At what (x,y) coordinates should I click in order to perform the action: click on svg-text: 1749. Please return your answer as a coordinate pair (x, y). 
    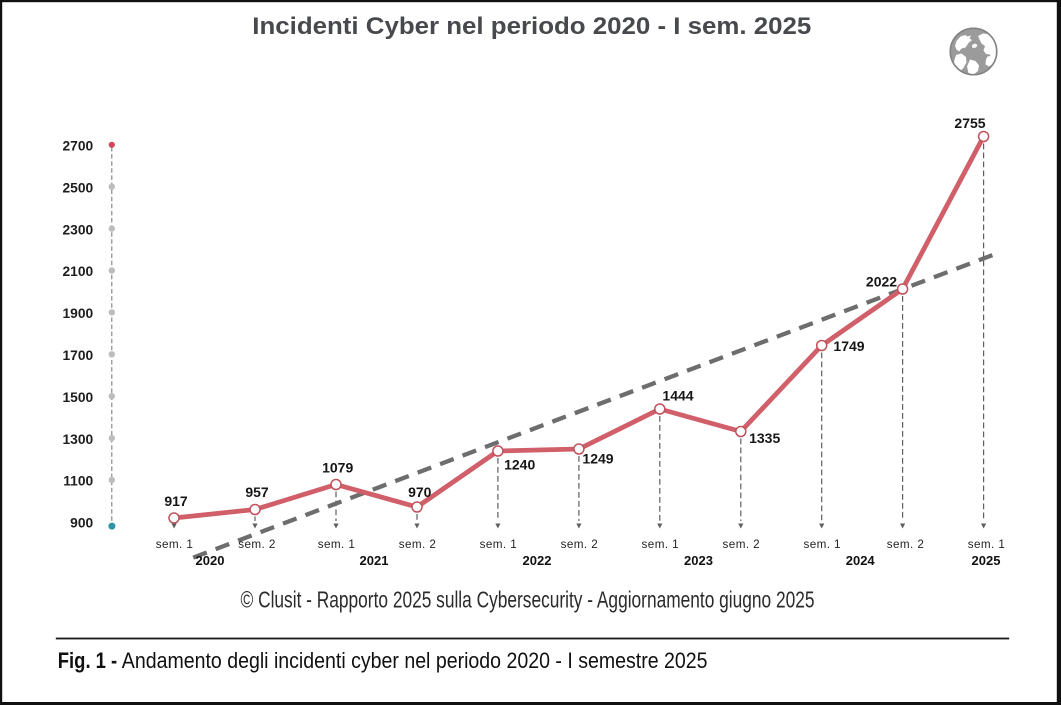
    Looking at the image, I should click on (848, 346).